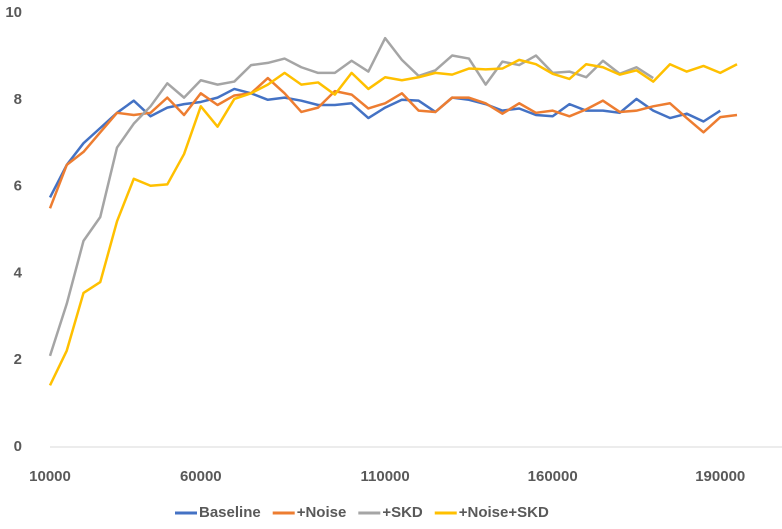 The width and height of the screenshot is (782, 529). What do you see at coordinates (18, 446) in the screenshot?
I see `y-tick-label: 0` at bounding box center [18, 446].